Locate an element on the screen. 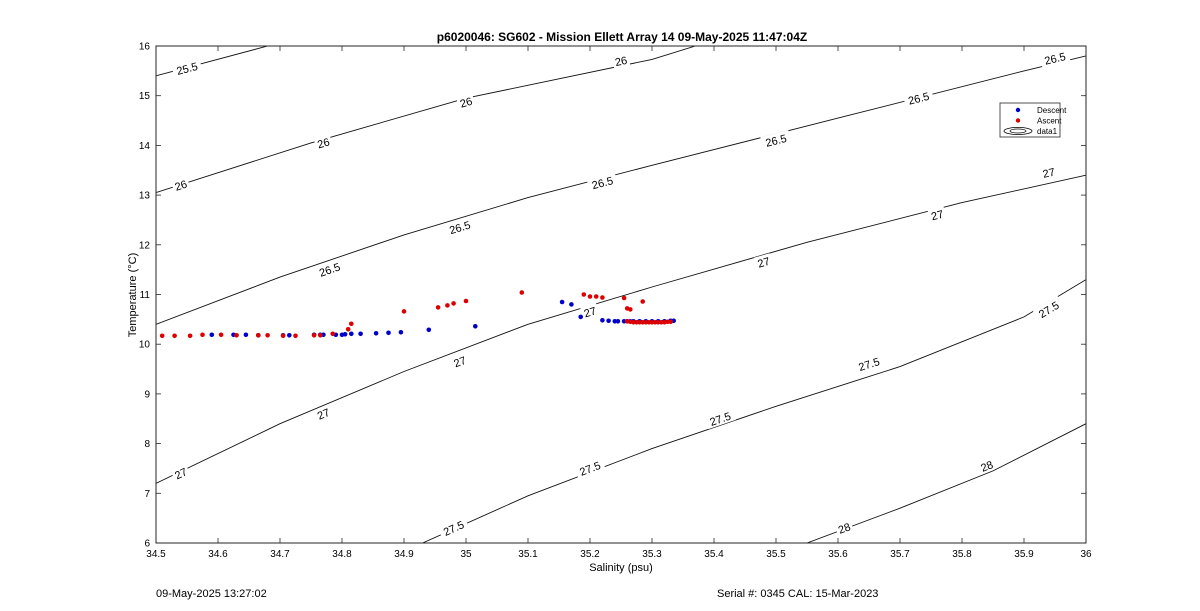  y-tick-label: 7 is located at coordinates (147, 494).